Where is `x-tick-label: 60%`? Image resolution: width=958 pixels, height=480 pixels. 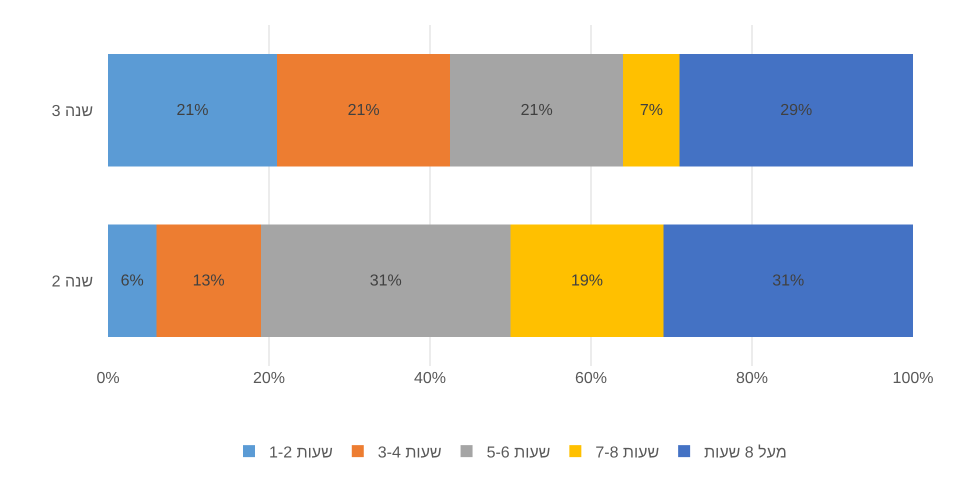 x-tick-label: 60% is located at coordinates (591, 378).